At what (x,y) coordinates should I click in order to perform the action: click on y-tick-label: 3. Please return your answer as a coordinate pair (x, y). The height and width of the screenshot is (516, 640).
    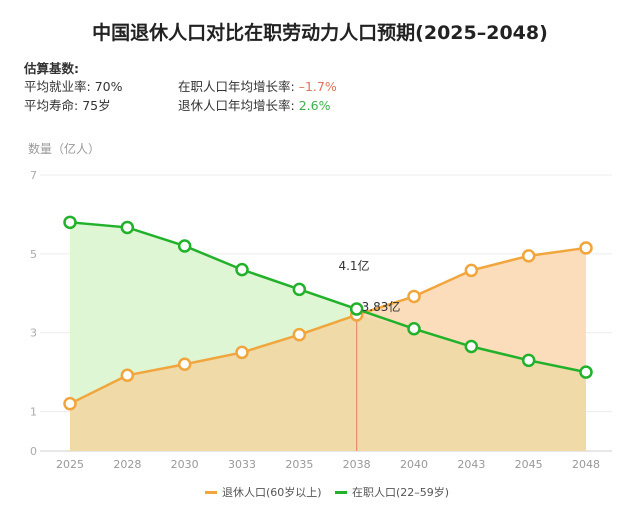
    Looking at the image, I should click on (33, 333).